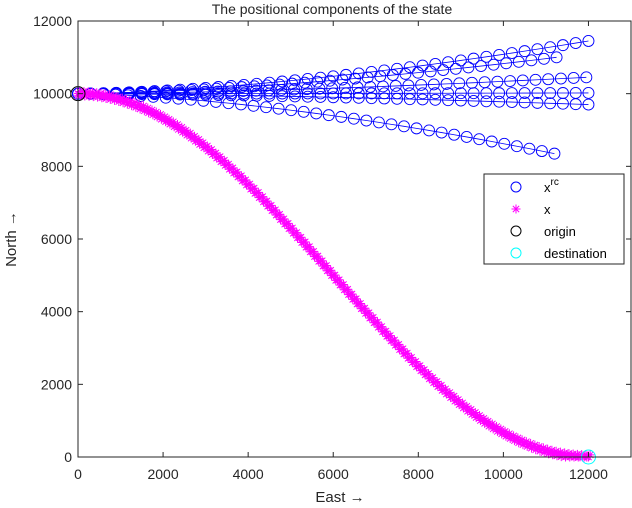 This screenshot has width=632, height=508. I want to click on y-tick-label: 6000, so click(56, 239).